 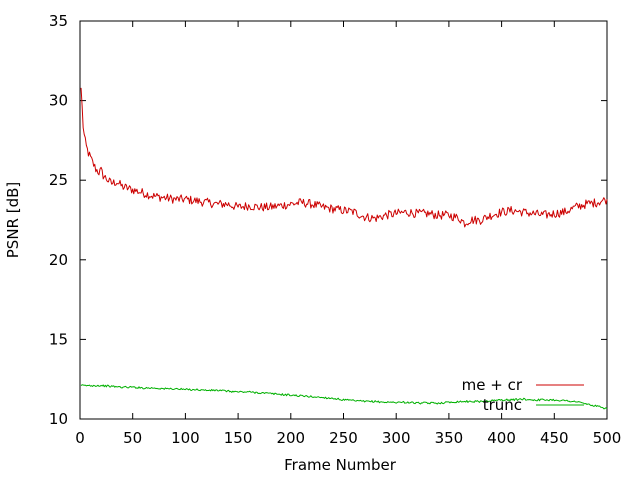 I want to click on x-tick-label-350: 350, so click(x=449, y=438).